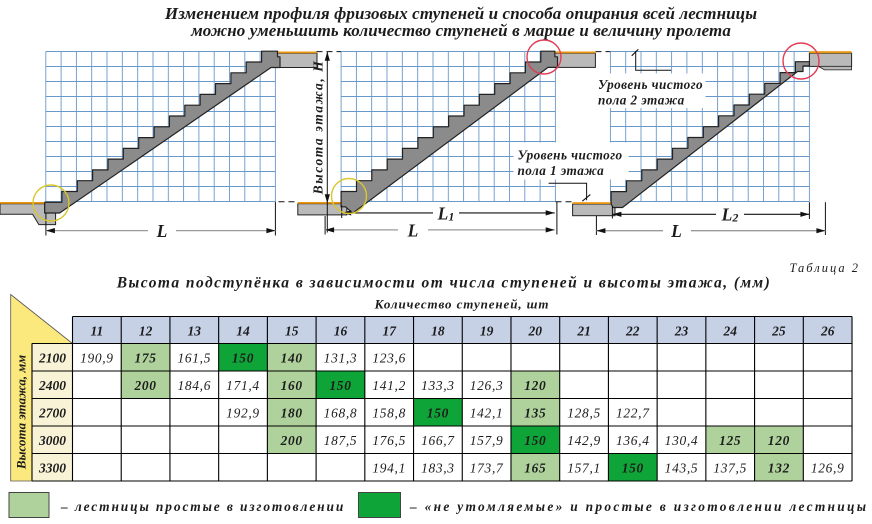 This screenshot has width=872, height=524. Describe the element at coordinates (146, 331) in the screenshot. I see `svg-text: 12` at that location.